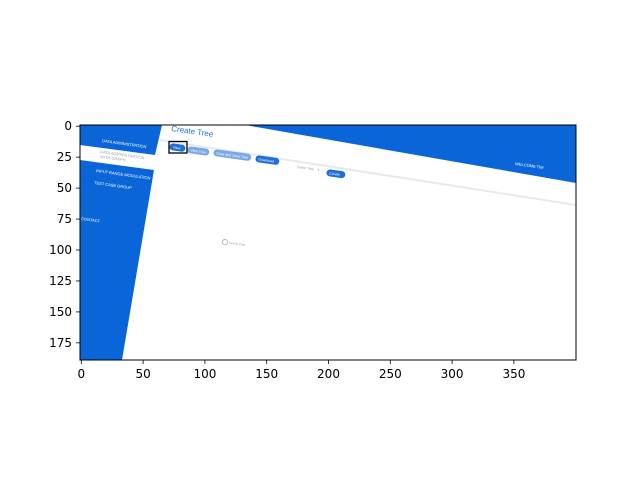 The width and height of the screenshot is (640, 480). Describe the element at coordinates (64, 219) in the screenshot. I see `y-tick-label: 75` at that location.